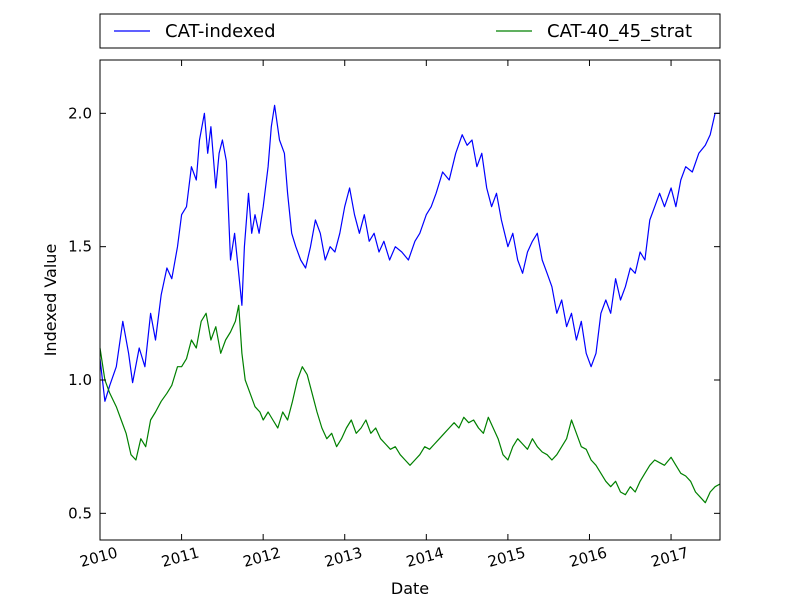 The width and height of the screenshot is (800, 600). I want to click on y-tick-label: 1.5, so click(80, 247).